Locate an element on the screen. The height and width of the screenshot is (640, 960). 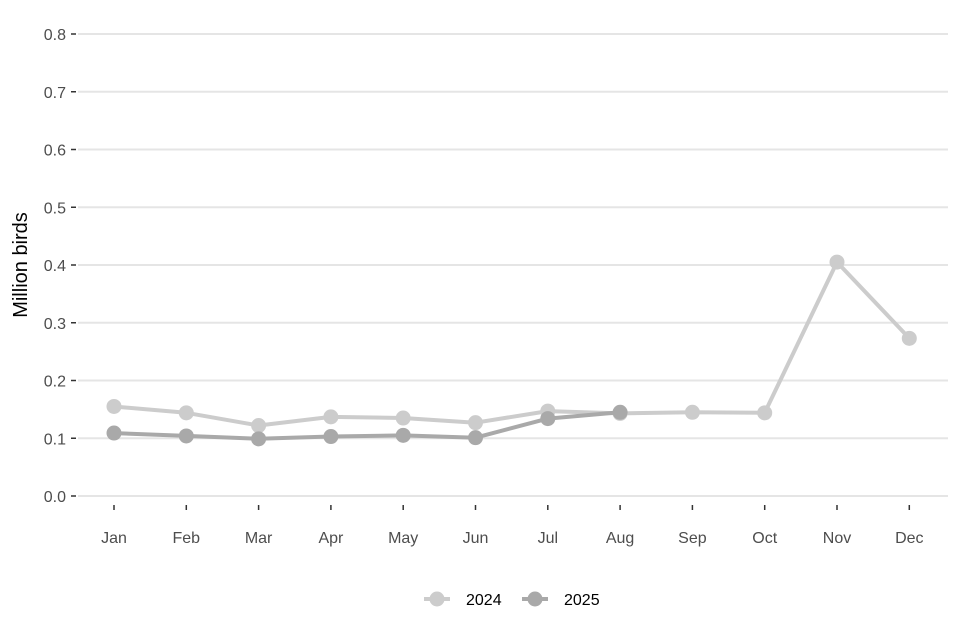
y-tick-label: 0.2 is located at coordinates (55, 382).